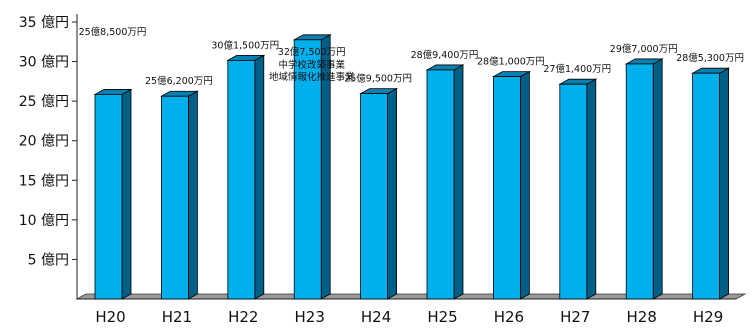 This screenshot has width=753, height=329. I want to click on x-tick-label: H22, so click(243, 317).